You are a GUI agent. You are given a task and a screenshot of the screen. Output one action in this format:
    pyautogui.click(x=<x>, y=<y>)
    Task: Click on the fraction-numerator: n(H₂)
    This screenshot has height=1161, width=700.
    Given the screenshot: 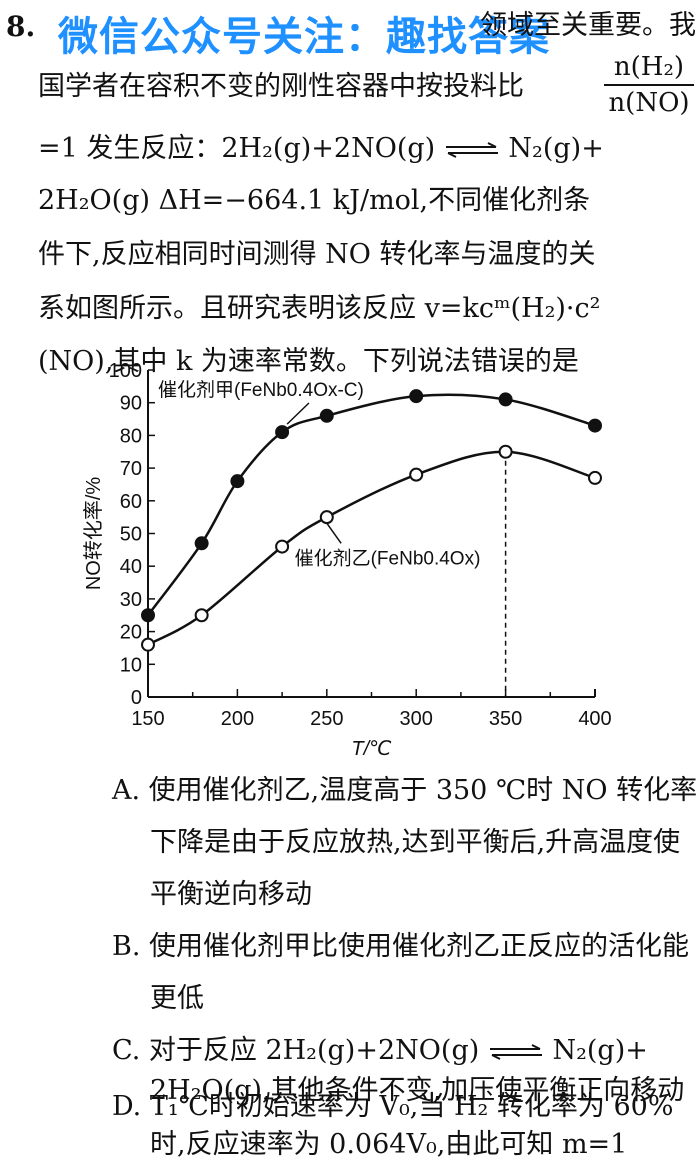 What is the action you would take?
    pyautogui.click(x=649, y=69)
    